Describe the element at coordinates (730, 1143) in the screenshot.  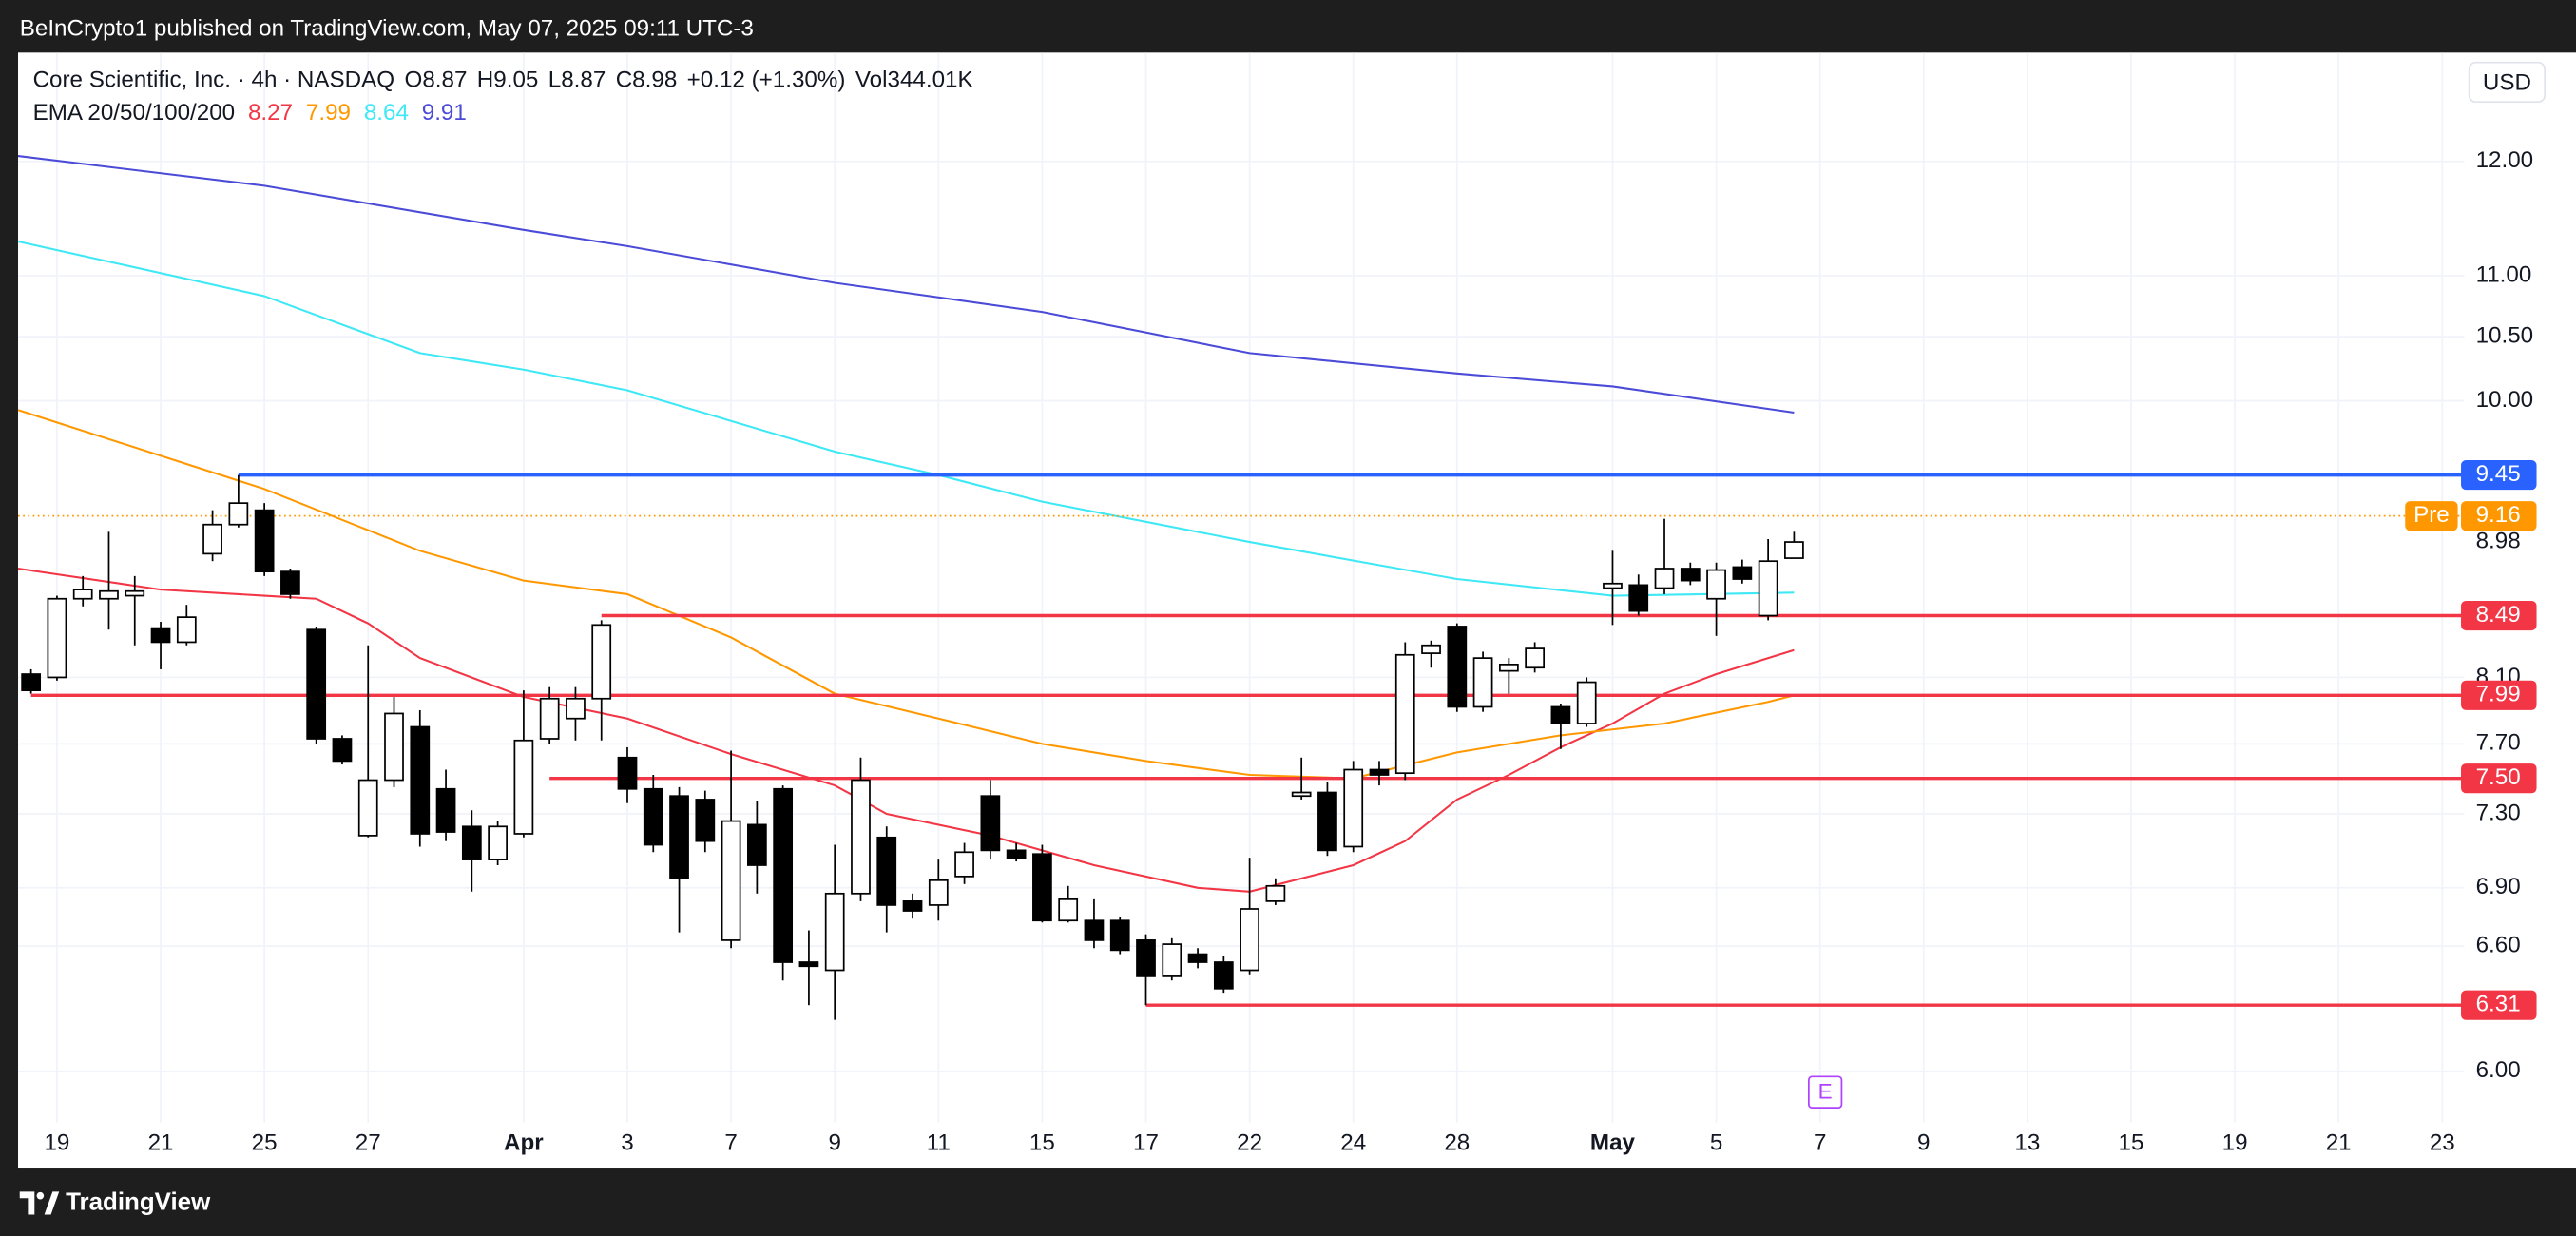
I see `x-tick-label: 7` at that location.